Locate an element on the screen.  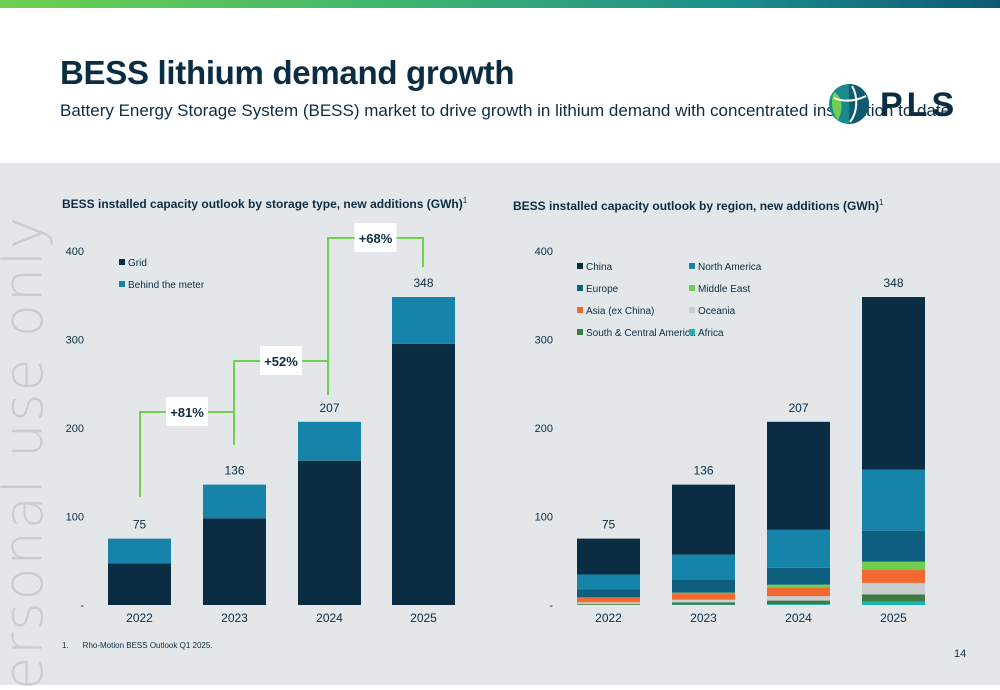
y-tick-label: 400 is located at coordinates (544, 252).